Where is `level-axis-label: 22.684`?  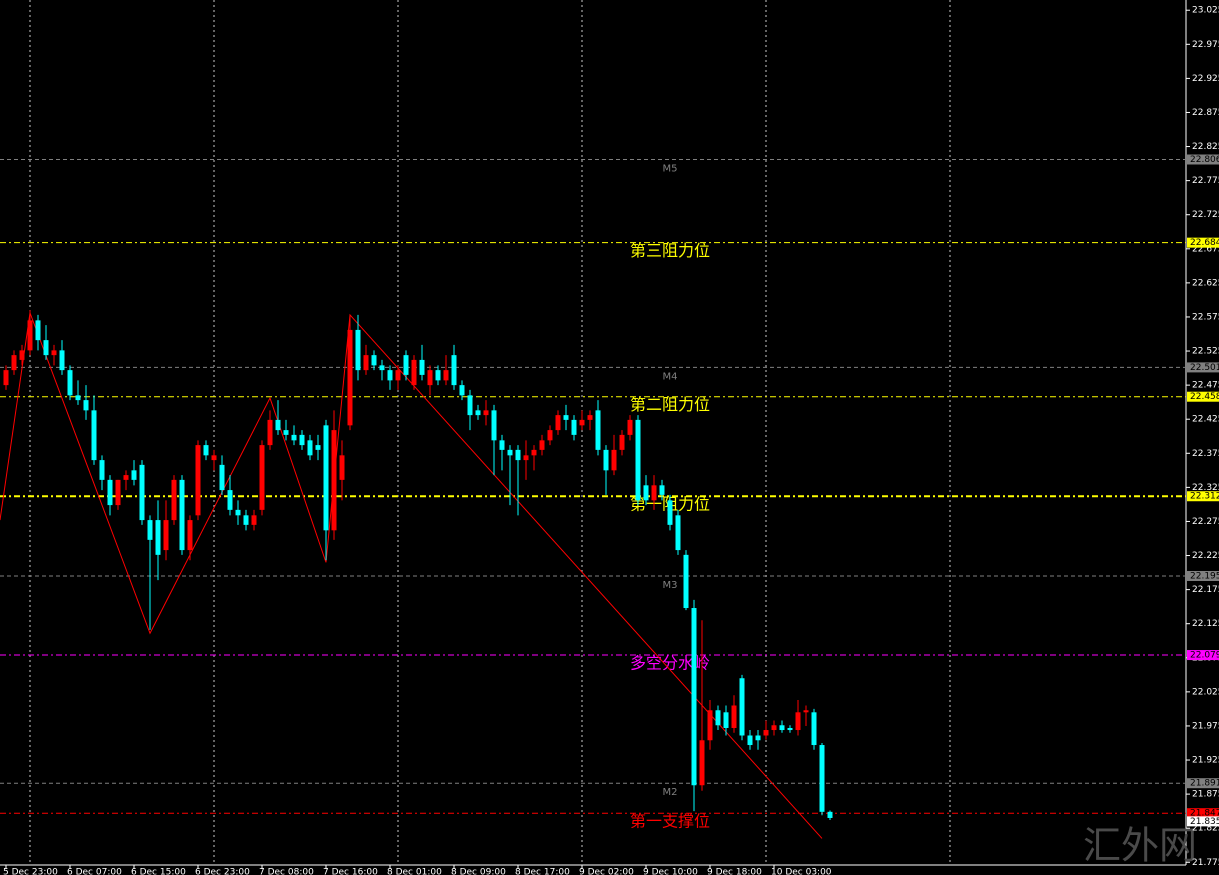
level-axis-label: 22.684 is located at coordinates (1204, 243).